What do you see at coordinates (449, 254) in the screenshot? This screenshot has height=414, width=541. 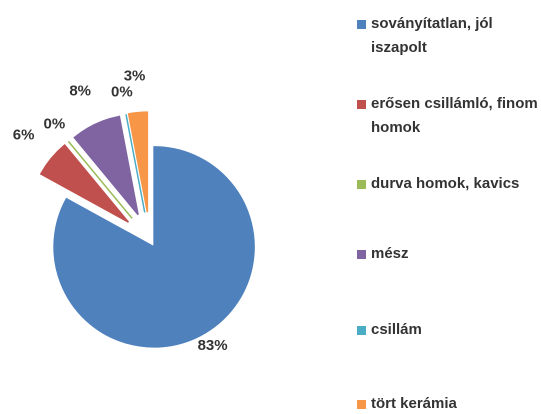 I see `legend-entry: mész` at bounding box center [449, 254].